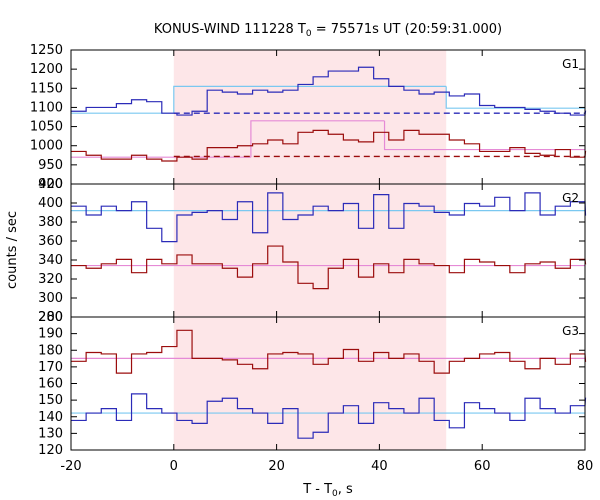 The image size is (600, 500). I want to click on g2-ytick-label: 360, so click(50, 241).